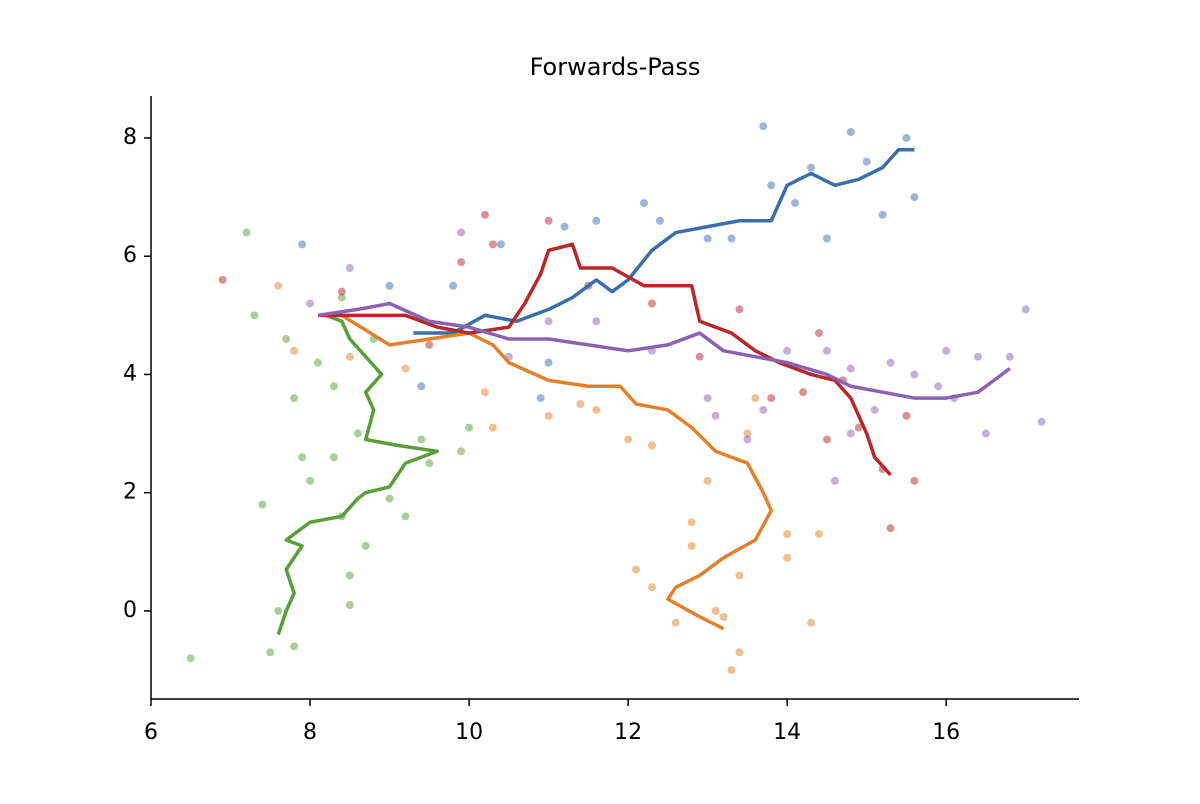 The height and width of the screenshot is (804, 1200). Describe the element at coordinates (310, 732) in the screenshot. I see `x-tick-label: 8` at that location.